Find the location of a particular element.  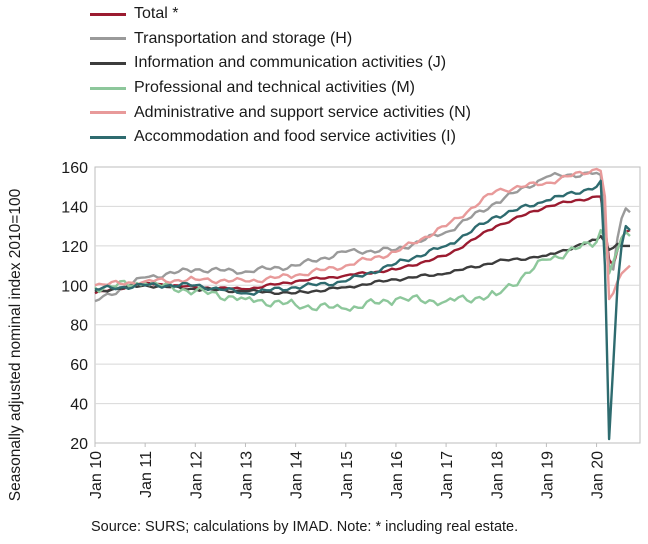

y-tick-label: 160 is located at coordinates (74, 168).